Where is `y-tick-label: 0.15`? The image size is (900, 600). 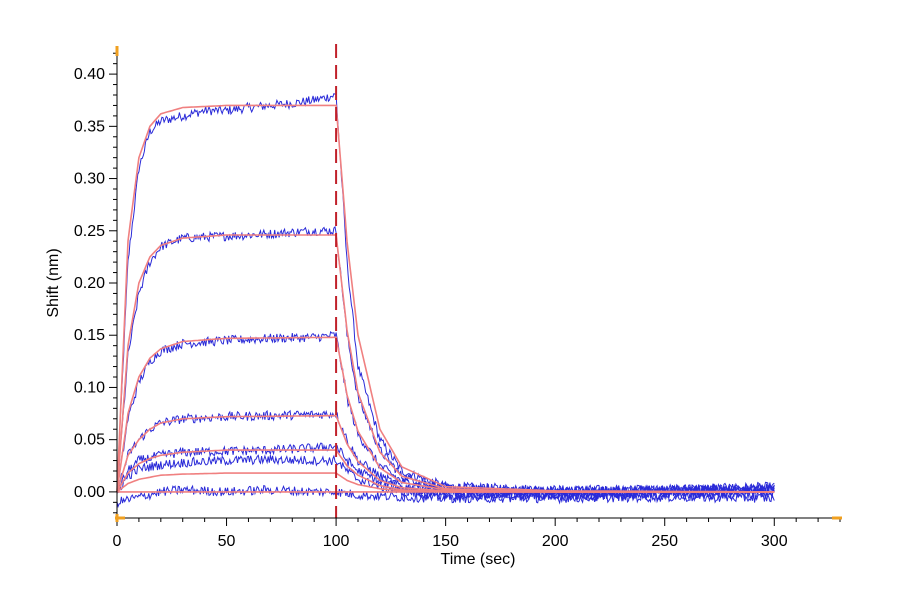
y-tick-label: 0.15 is located at coordinates (89, 335).